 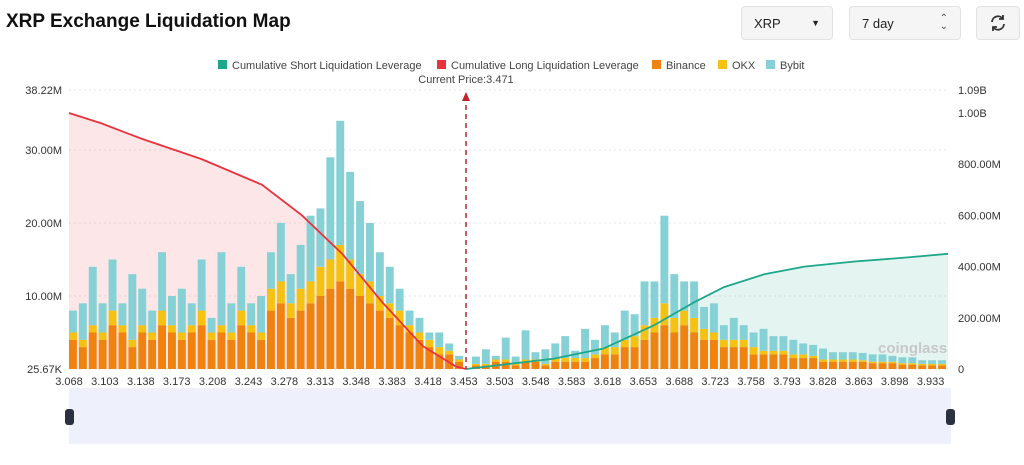 I want to click on zoom-slider-track, so click(x=510, y=416).